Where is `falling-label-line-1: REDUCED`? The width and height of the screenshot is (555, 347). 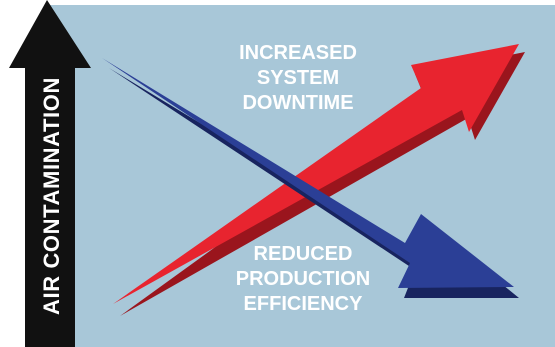
falling-label-line-1: REDUCED is located at coordinates (303, 254).